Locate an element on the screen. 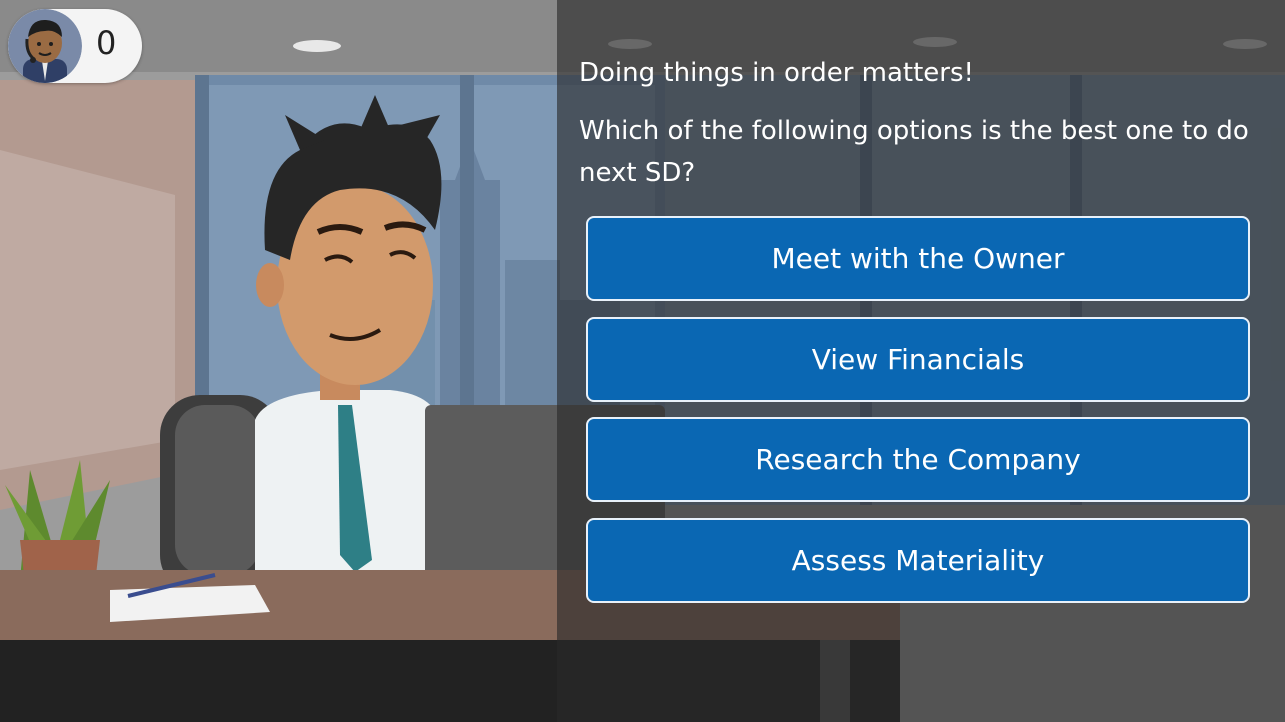 This screenshot has height=722, width=1285. question-lead: Doing things in order matters! is located at coordinates (776, 73).